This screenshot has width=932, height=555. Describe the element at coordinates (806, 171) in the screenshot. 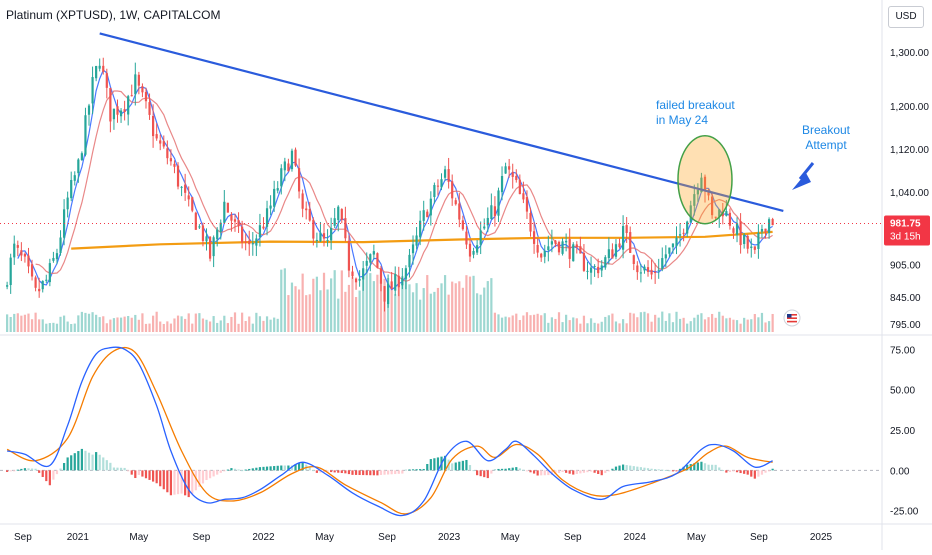

I see `breakout-arrow-shaft` at that location.